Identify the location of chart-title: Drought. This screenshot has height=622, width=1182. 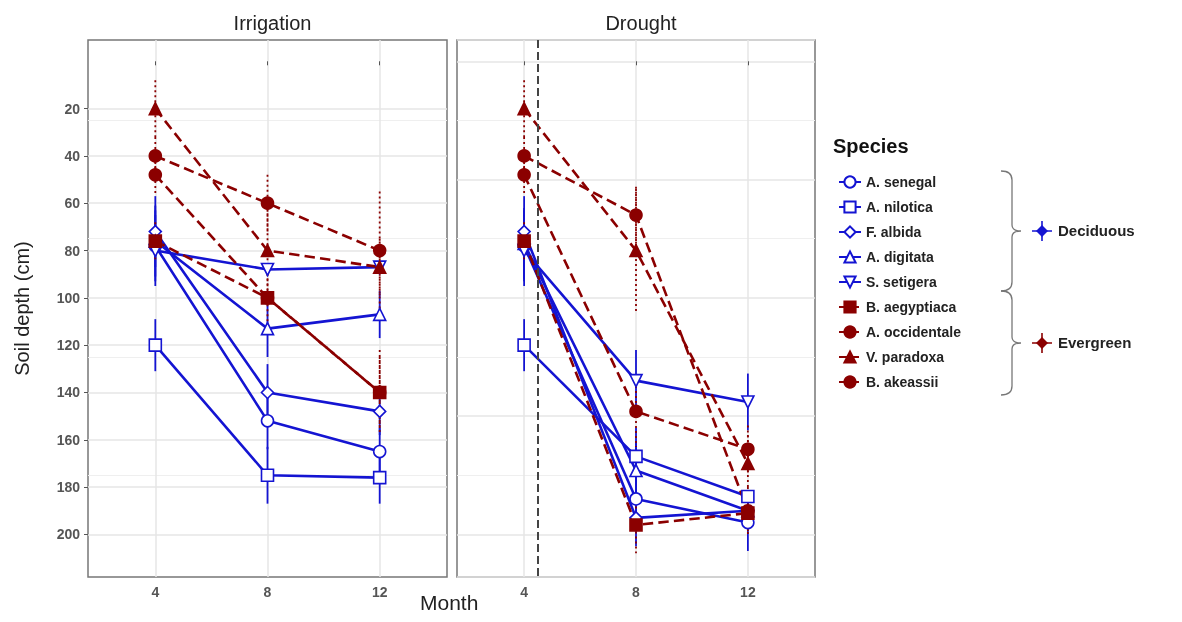
(641, 23).